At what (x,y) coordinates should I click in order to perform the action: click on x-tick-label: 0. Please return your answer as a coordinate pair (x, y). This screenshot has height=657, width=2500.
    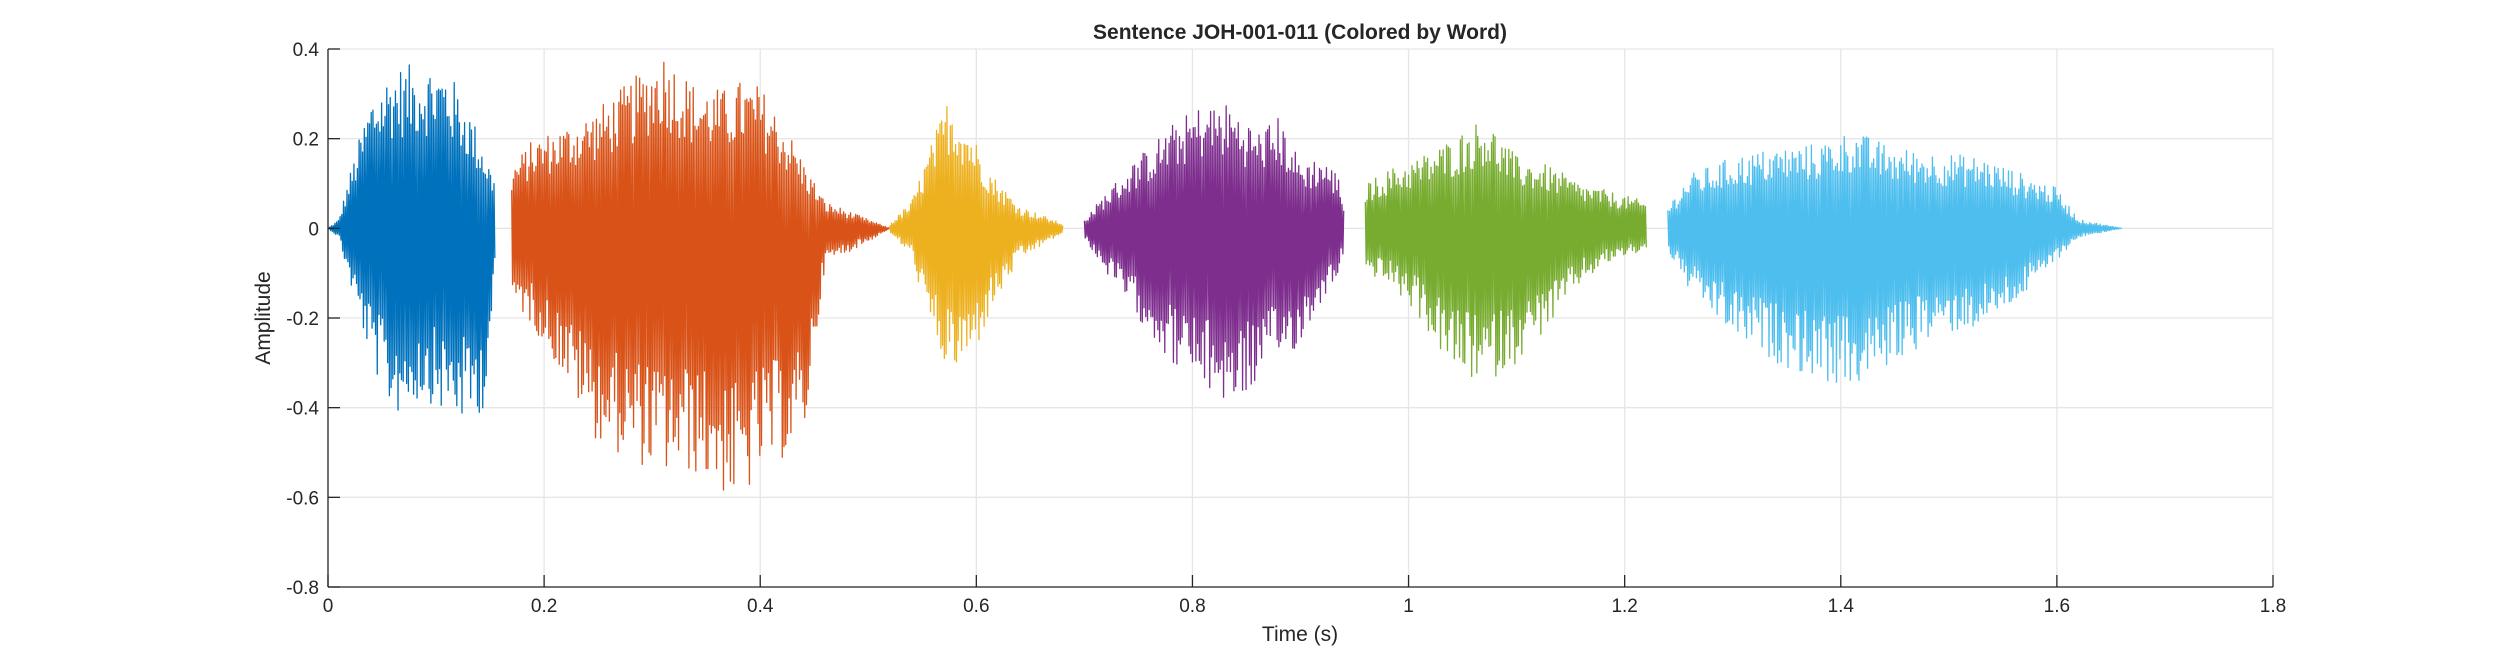
    Looking at the image, I should click on (328, 606).